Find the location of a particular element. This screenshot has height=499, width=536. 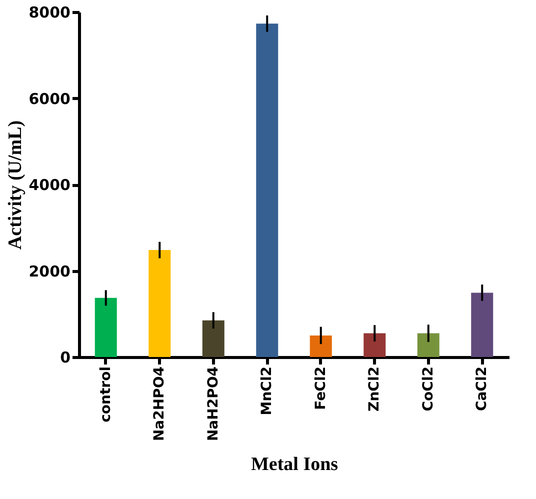

x-tick-label: FeCl2 is located at coordinates (320, 388).